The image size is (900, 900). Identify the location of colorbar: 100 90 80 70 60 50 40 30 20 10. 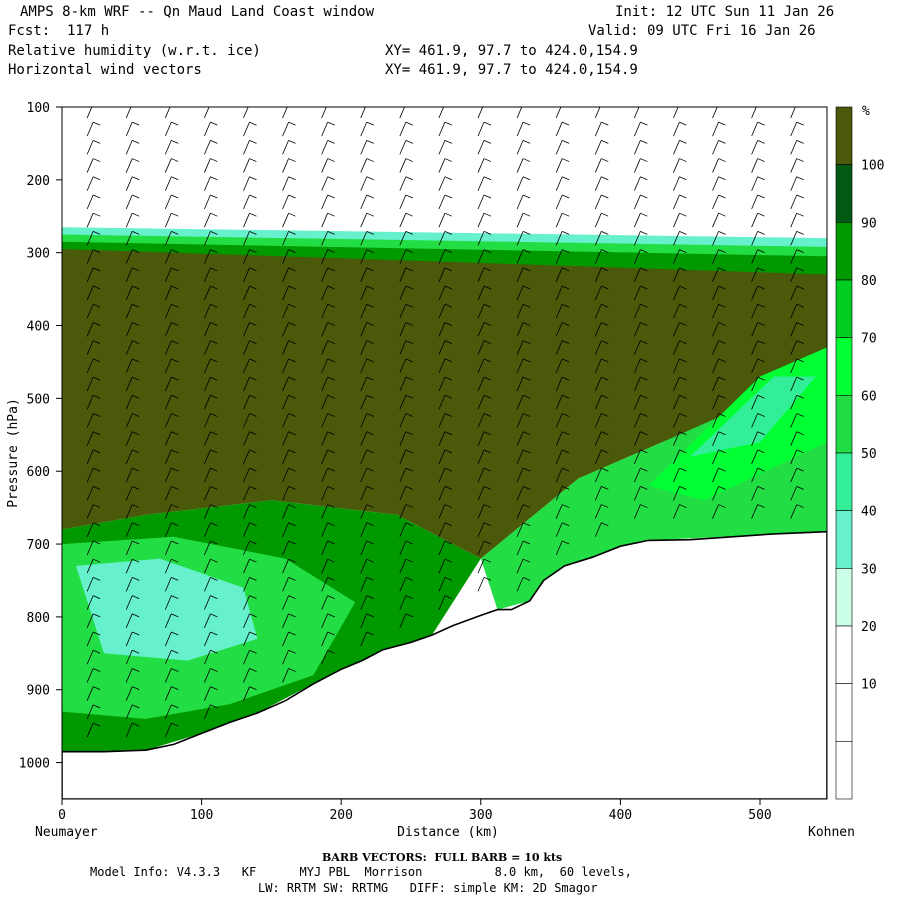
(859, 453).